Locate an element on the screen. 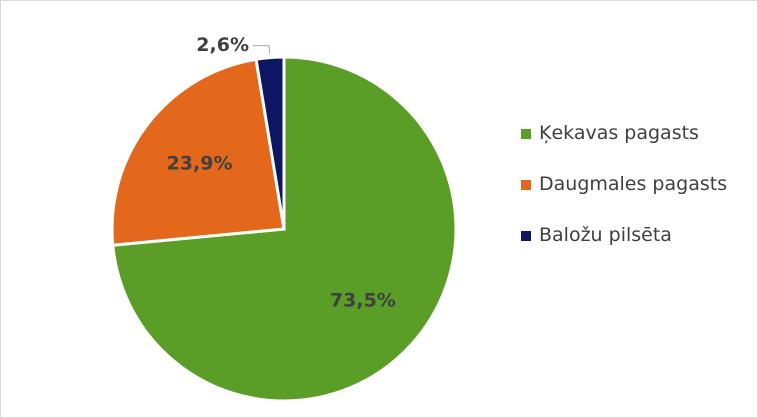  data-label: 73,5% is located at coordinates (363, 300).